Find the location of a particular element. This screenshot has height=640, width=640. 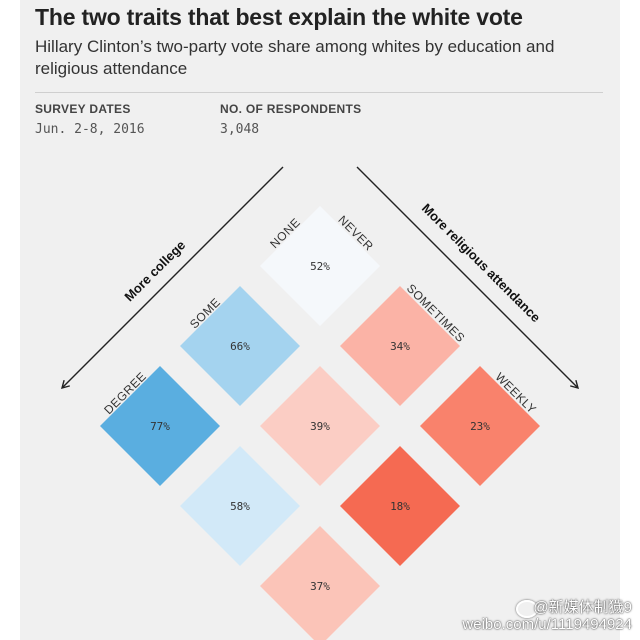

survey-dates-label: SURVEY DATES is located at coordinates (83, 109).